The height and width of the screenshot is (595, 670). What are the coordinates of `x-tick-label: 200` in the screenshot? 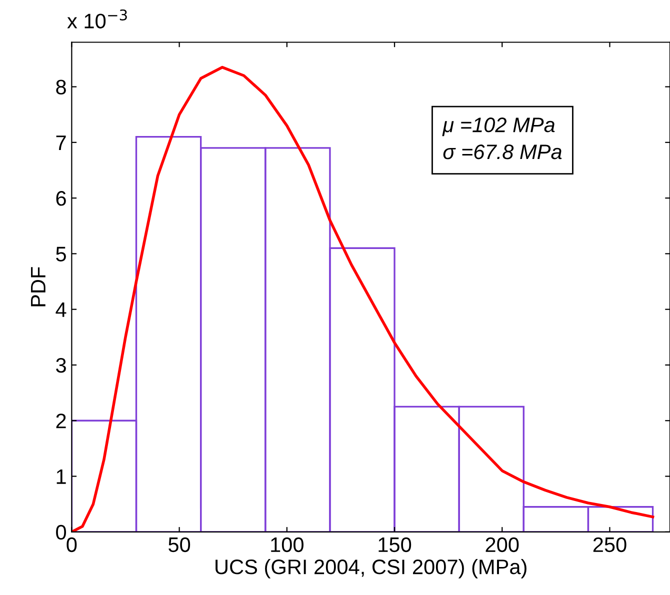 It's located at (502, 544).